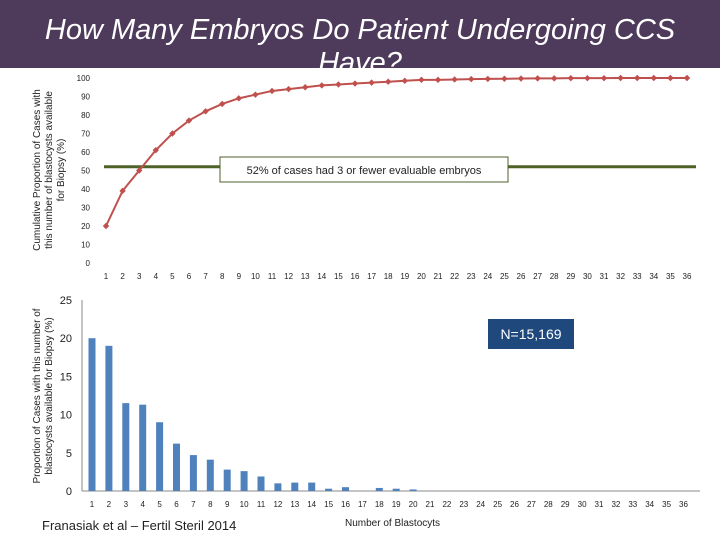 The width and height of the screenshot is (720, 540). Describe the element at coordinates (653, 276) in the screenshot. I see `line-x-tick-label: 34` at that location.